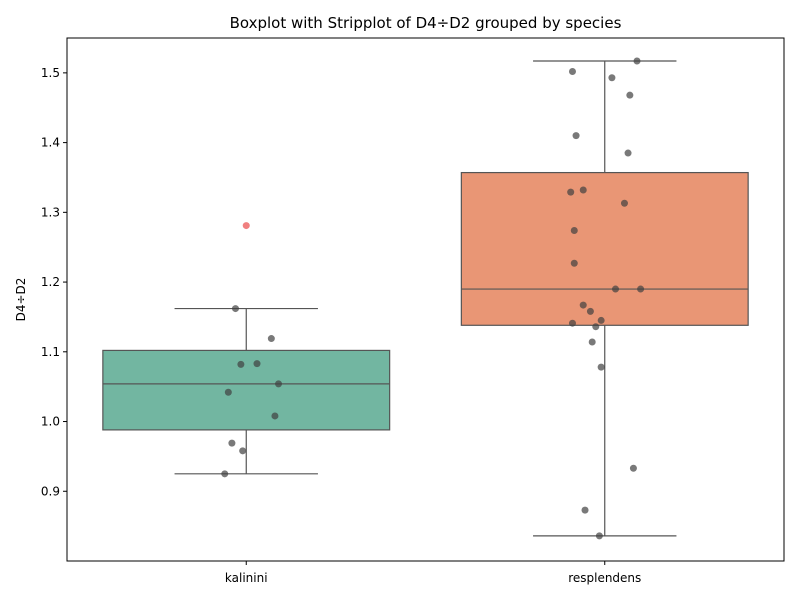 This screenshot has height=600, width=800. I want to click on y-axis: 0.9 1.0 1.1 1.2 1.3 1.4 1.5, so click(54, 282).